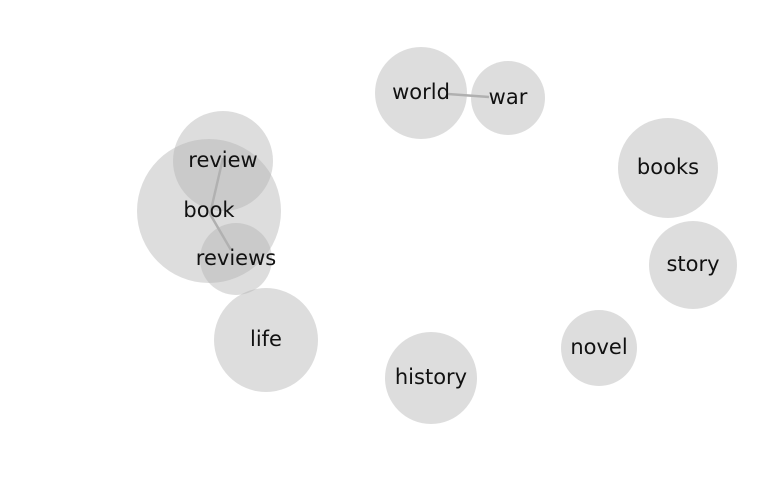 The width and height of the screenshot is (769, 500). Describe the element at coordinates (349, 171) in the screenshot. I see `edge-layer` at that location.